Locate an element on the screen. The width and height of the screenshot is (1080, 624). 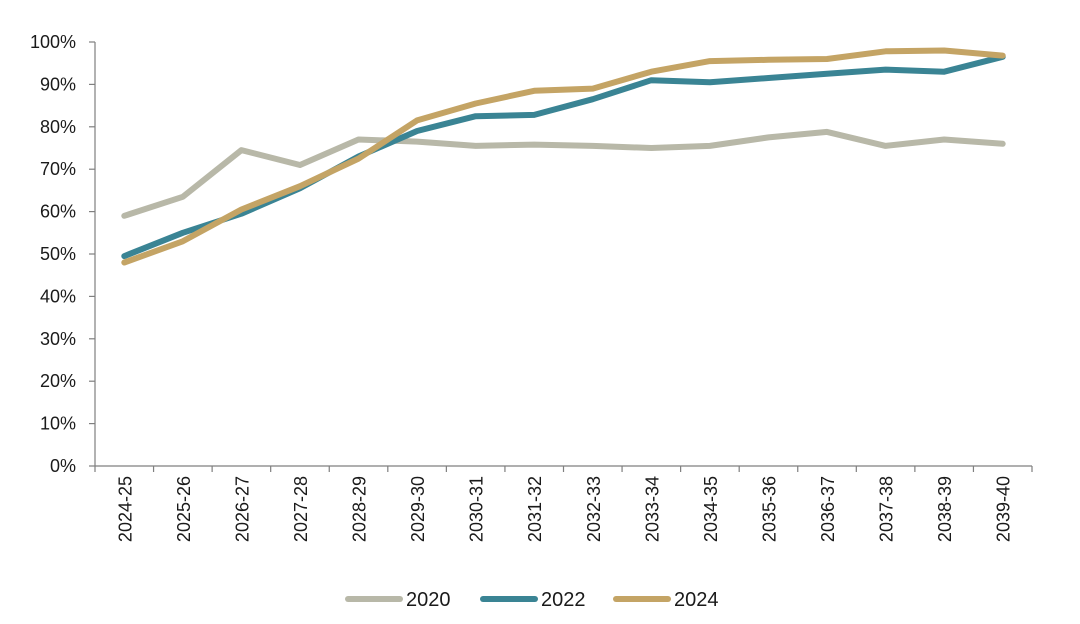
y-tick-label: 30% is located at coordinates (58, 339).